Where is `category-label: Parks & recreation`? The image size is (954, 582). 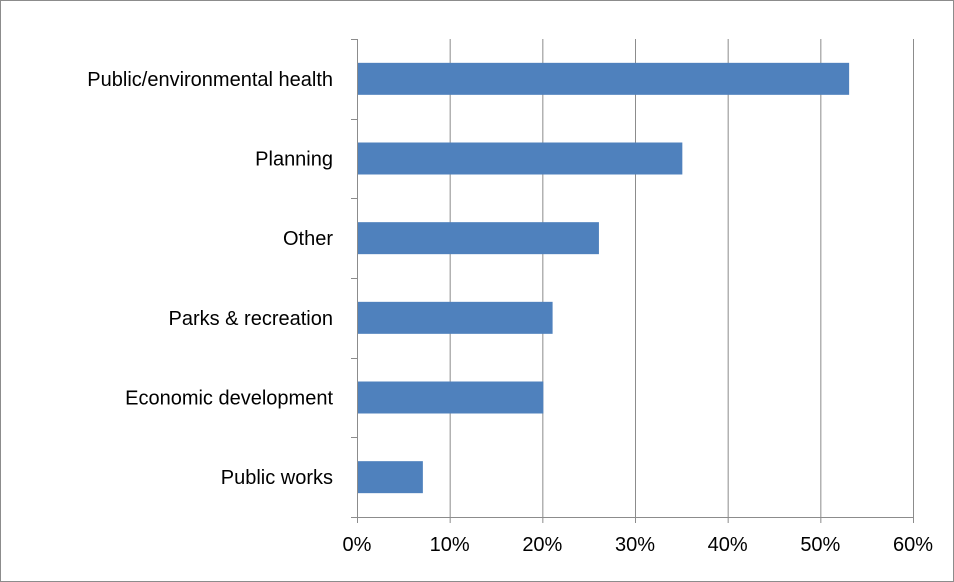
category-label: Parks & recreation is located at coordinates (250, 319).